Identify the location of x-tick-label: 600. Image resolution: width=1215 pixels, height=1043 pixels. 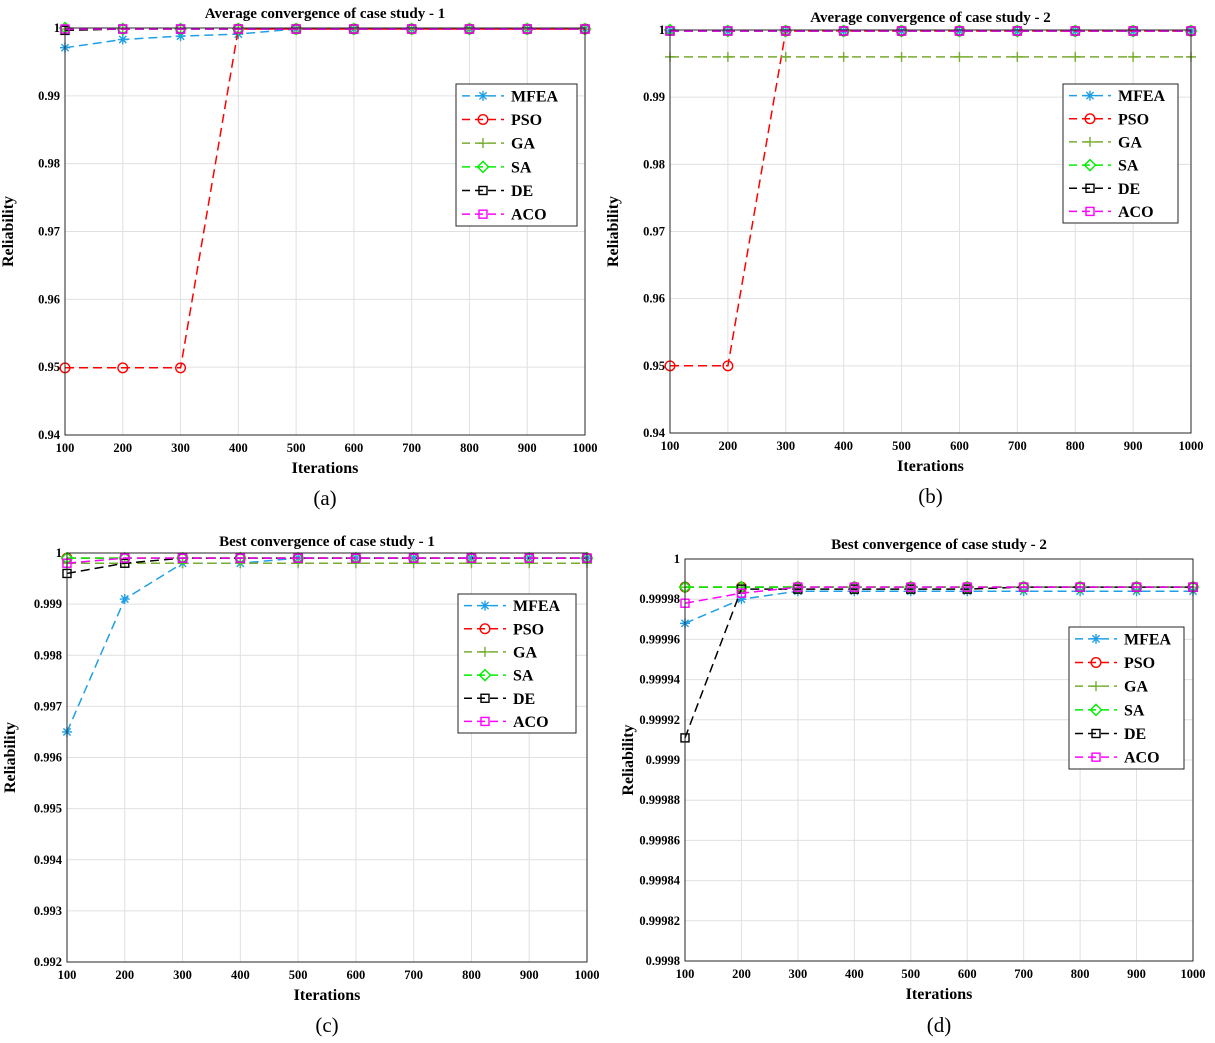
(356, 975).